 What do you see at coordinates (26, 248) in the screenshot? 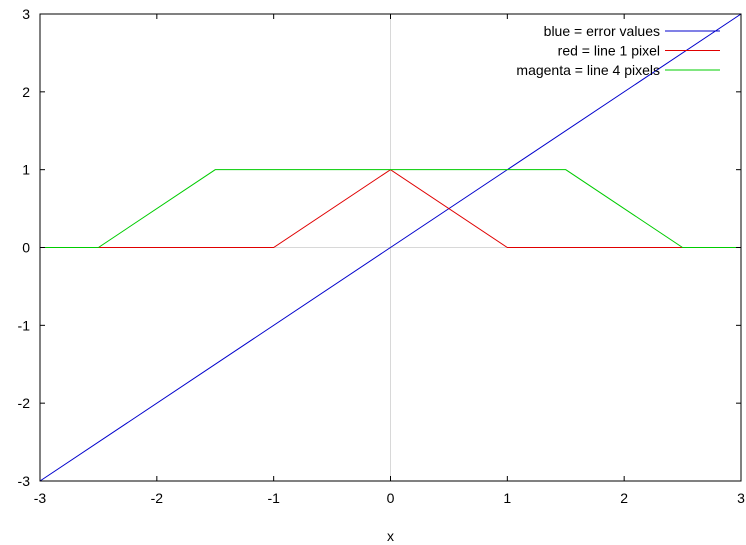
I see `y-tick-label: 0` at bounding box center [26, 248].